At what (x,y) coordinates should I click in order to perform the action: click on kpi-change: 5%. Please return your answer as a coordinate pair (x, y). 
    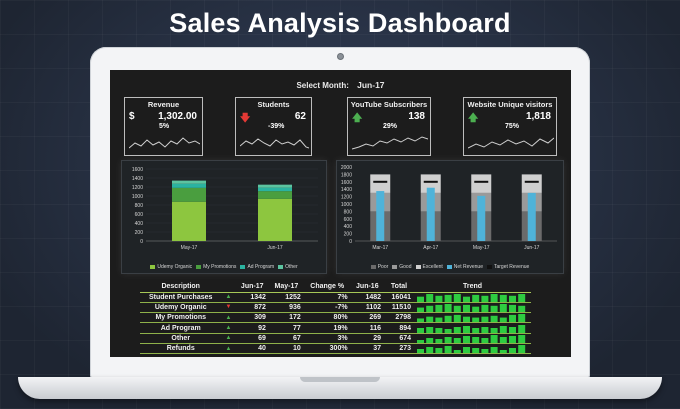
    Looking at the image, I should click on (164, 126).